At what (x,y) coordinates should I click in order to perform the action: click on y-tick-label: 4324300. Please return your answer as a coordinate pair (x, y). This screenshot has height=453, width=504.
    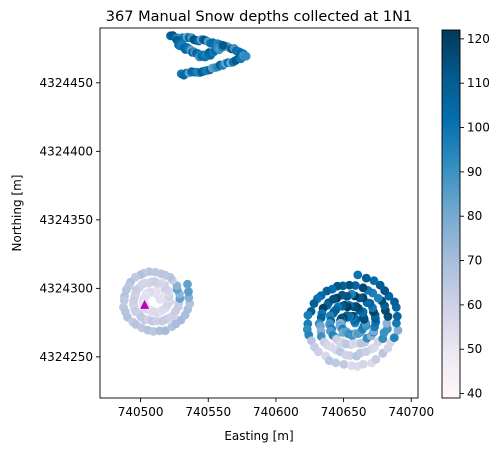
    Looking at the image, I should click on (66, 288).